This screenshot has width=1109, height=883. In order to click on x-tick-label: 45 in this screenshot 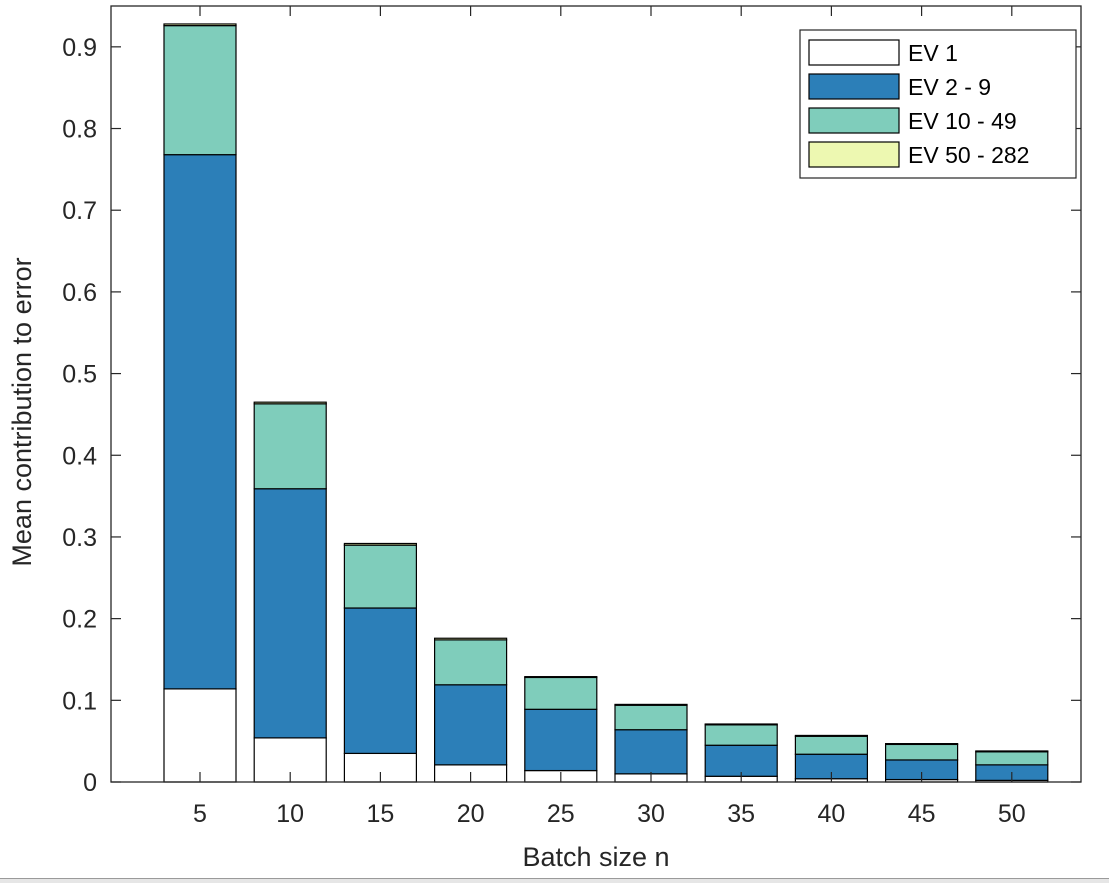, I will do `click(922, 814)`.